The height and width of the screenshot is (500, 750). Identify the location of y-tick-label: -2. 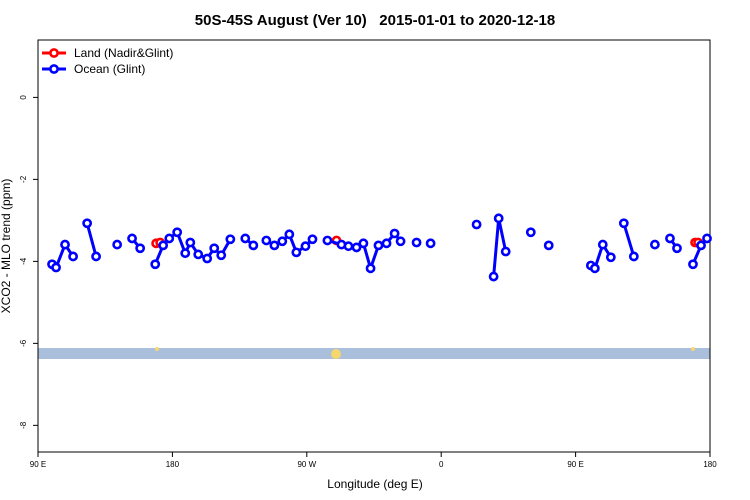
(23, 179).